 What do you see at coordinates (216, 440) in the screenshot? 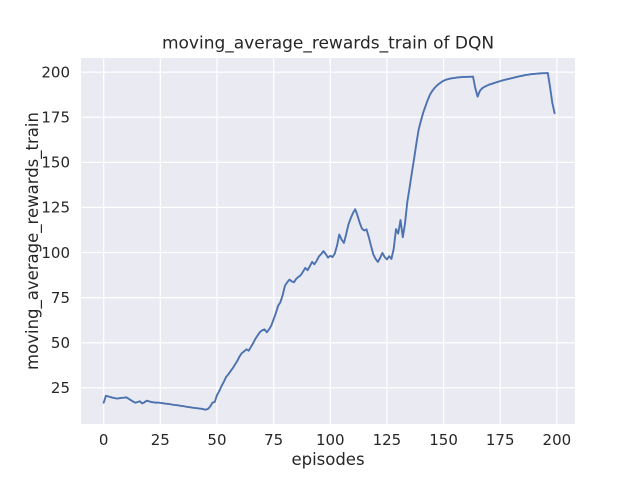
I see `x-tick-label: 50` at bounding box center [216, 440].